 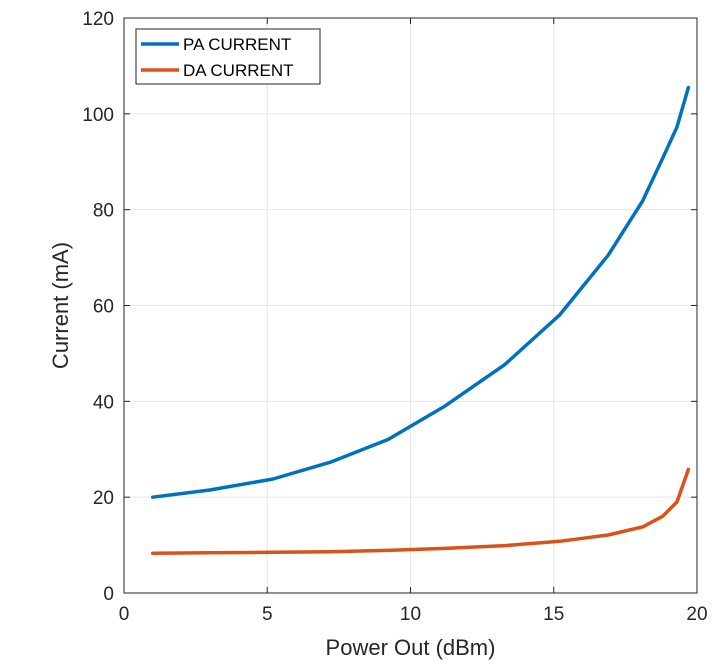 What do you see at coordinates (103, 307) in the screenshot?
I see `y-tick-label: 60` at bounding box center [103, 307].